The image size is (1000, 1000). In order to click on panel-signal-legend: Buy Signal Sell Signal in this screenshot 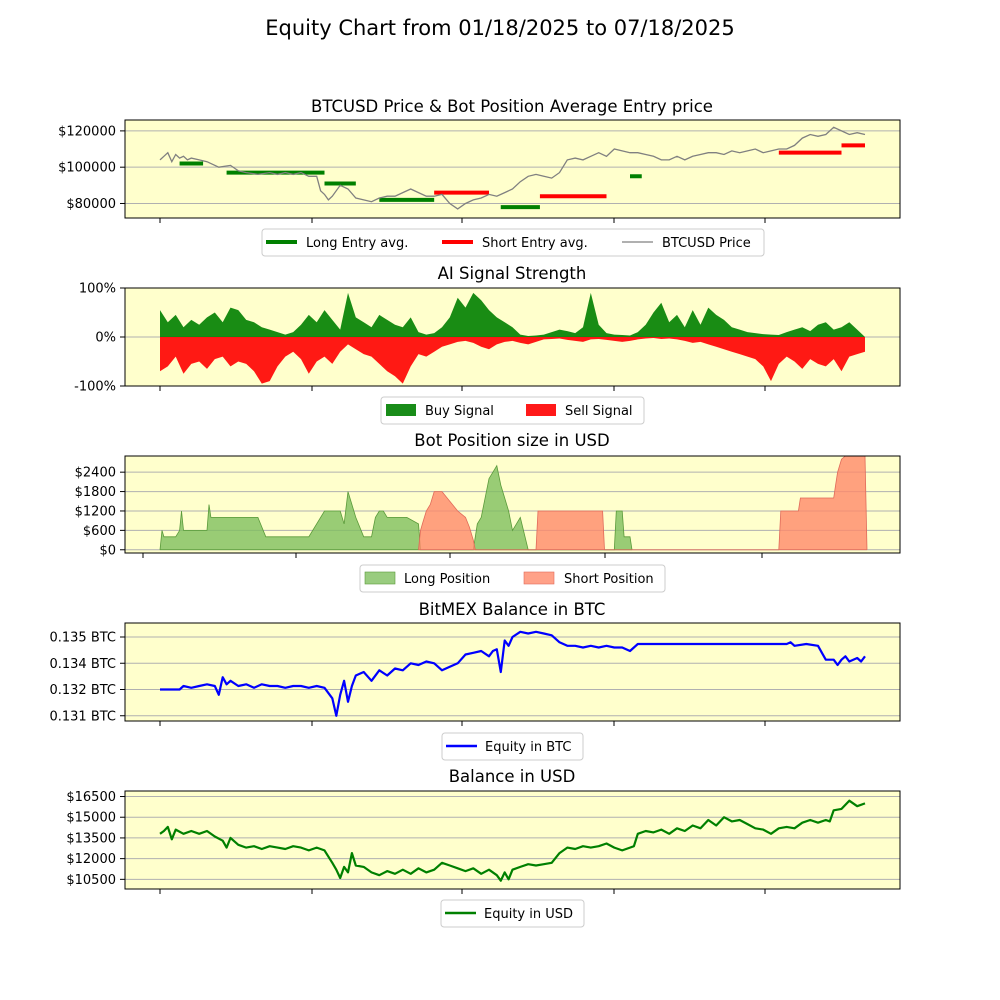, I will do `click(512, 410)`.